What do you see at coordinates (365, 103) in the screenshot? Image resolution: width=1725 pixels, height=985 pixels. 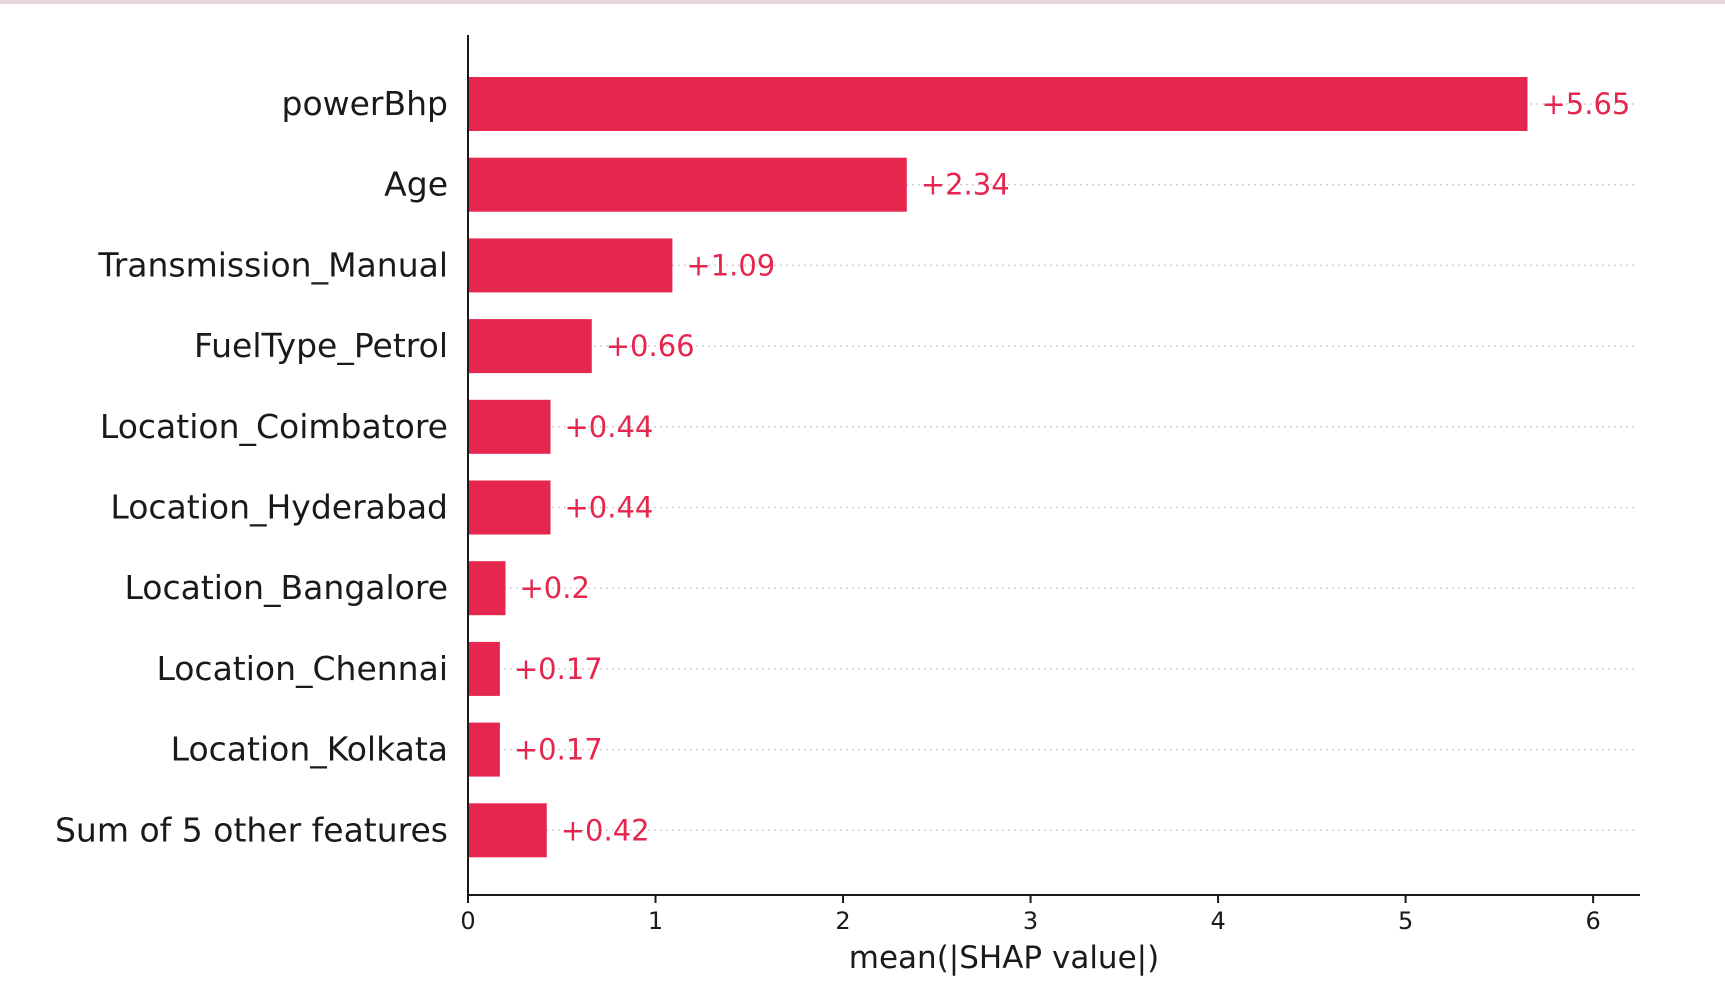 I see `category-label: powerBhp` at bounding box center [365, 103].